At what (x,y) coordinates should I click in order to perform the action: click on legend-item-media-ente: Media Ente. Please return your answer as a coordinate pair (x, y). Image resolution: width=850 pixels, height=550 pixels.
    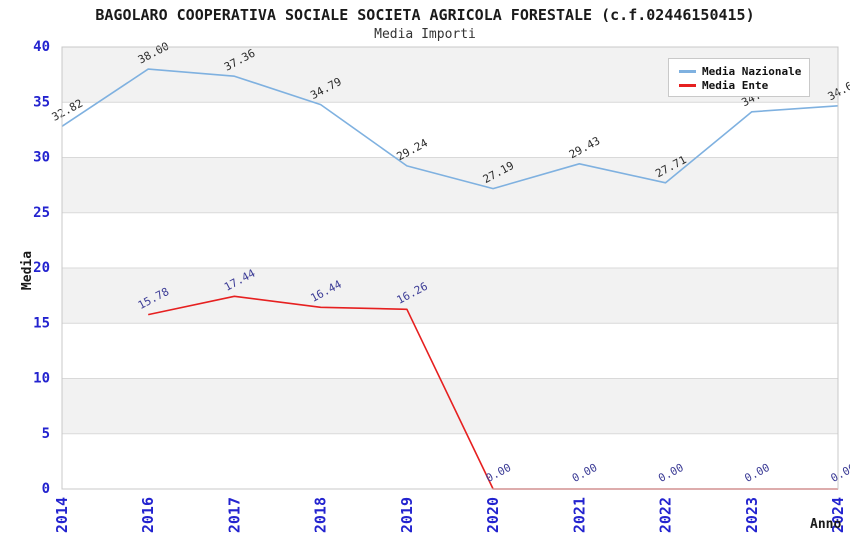
    Looking at the image, I should click on (740, 85).